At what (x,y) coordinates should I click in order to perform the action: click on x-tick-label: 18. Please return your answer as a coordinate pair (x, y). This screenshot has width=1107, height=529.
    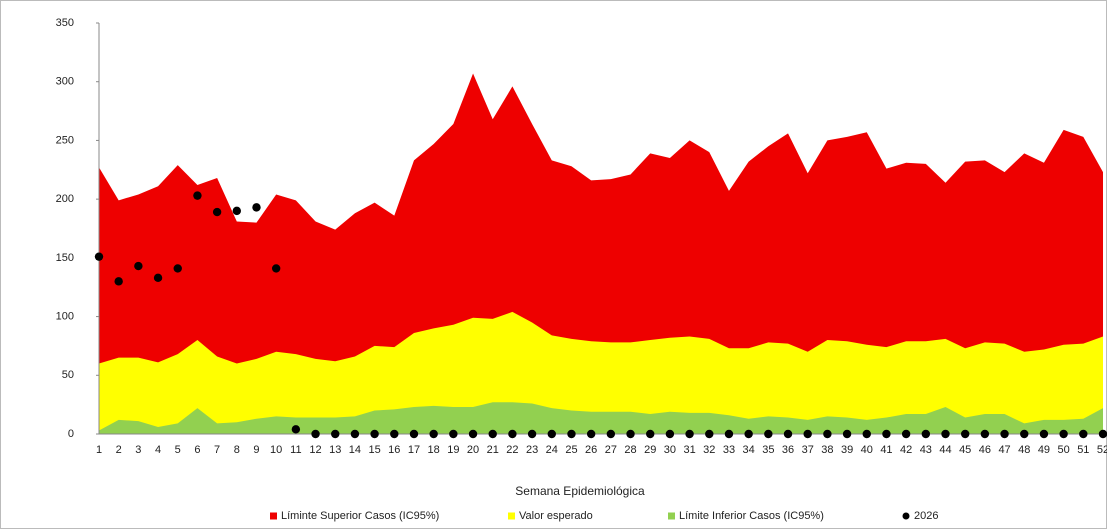
    Looking at the image, I should click on (434, 450).